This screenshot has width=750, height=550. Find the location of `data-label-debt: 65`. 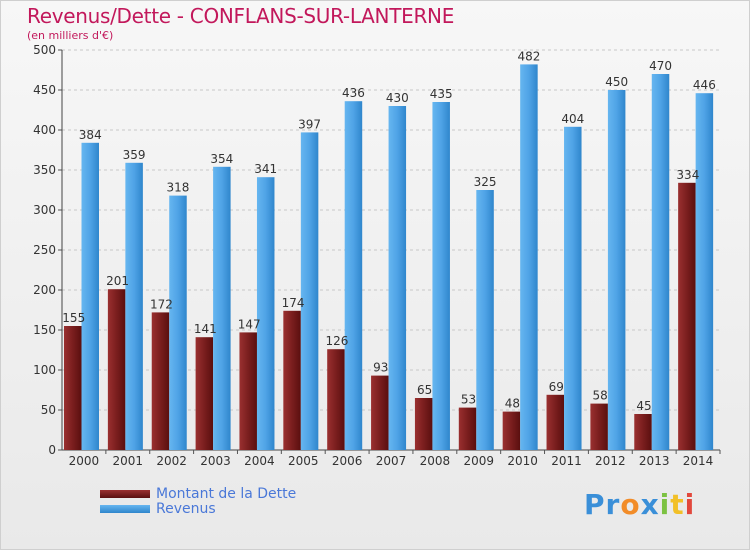

data-label-debt: 65 is located at coordinates (424, 390).